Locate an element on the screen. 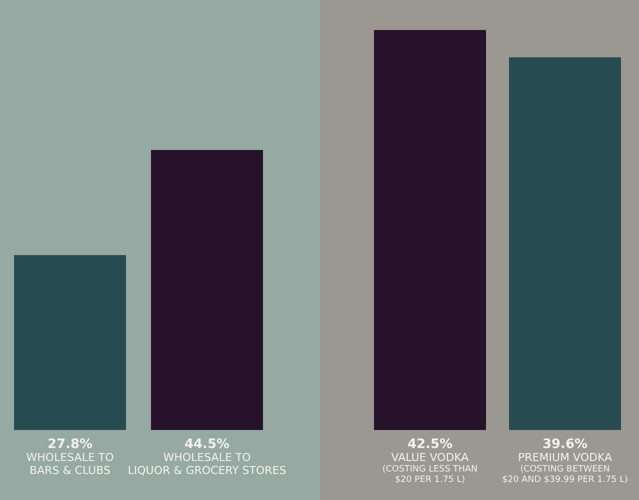 This screenshot has height=500, width=639. x-tick-label: WHOLESALE TO LIQUOR & GROCERY STORES is located at coordinates (207, 464).